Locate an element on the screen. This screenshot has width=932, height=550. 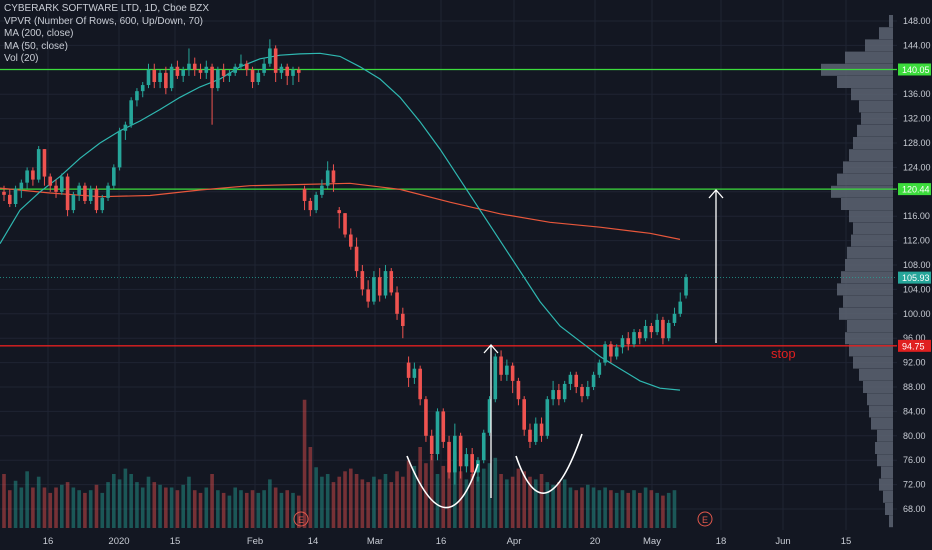
y-tick-label: 112.00 is located at coordinates (916, 241).